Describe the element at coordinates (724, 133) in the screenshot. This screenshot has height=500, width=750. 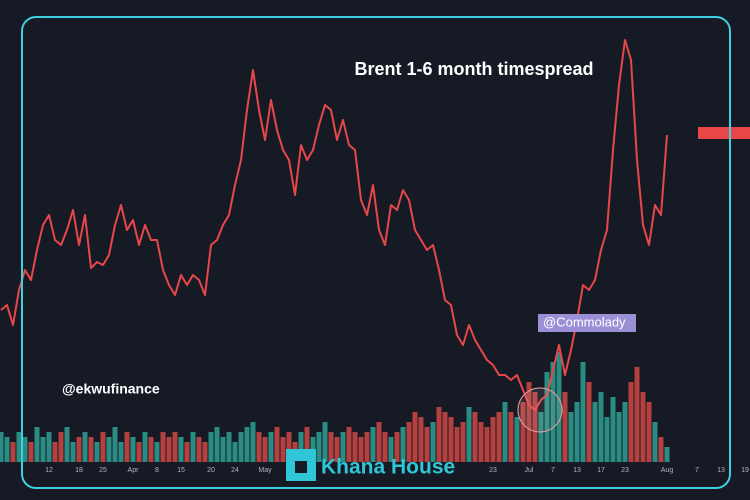
I see `price-label-box` at that location.